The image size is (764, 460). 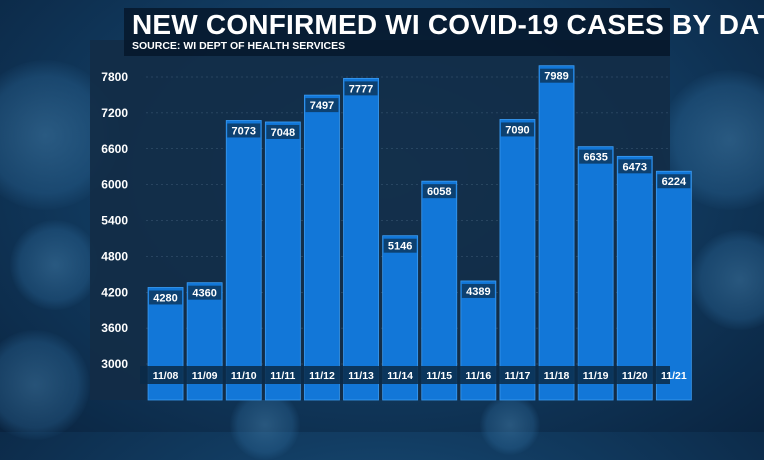 I want to click on data-label: 7073, so click(x=244, y=131).